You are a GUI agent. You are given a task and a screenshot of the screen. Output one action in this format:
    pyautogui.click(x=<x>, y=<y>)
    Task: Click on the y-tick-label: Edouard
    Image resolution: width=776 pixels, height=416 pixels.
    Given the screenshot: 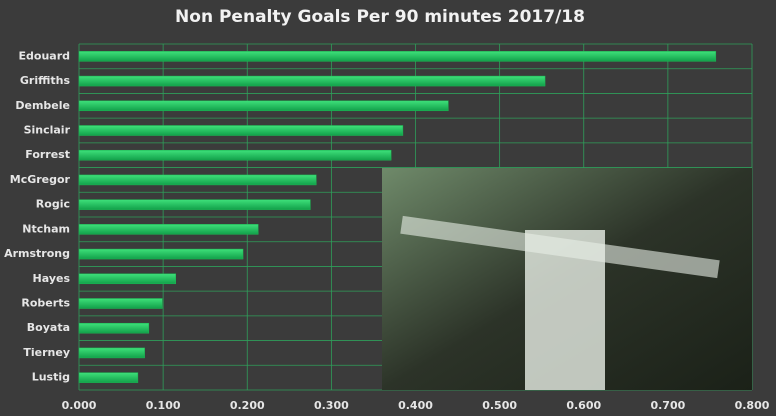 What is the action you would take?
    pyautogui.click(x=45, y=55)
    